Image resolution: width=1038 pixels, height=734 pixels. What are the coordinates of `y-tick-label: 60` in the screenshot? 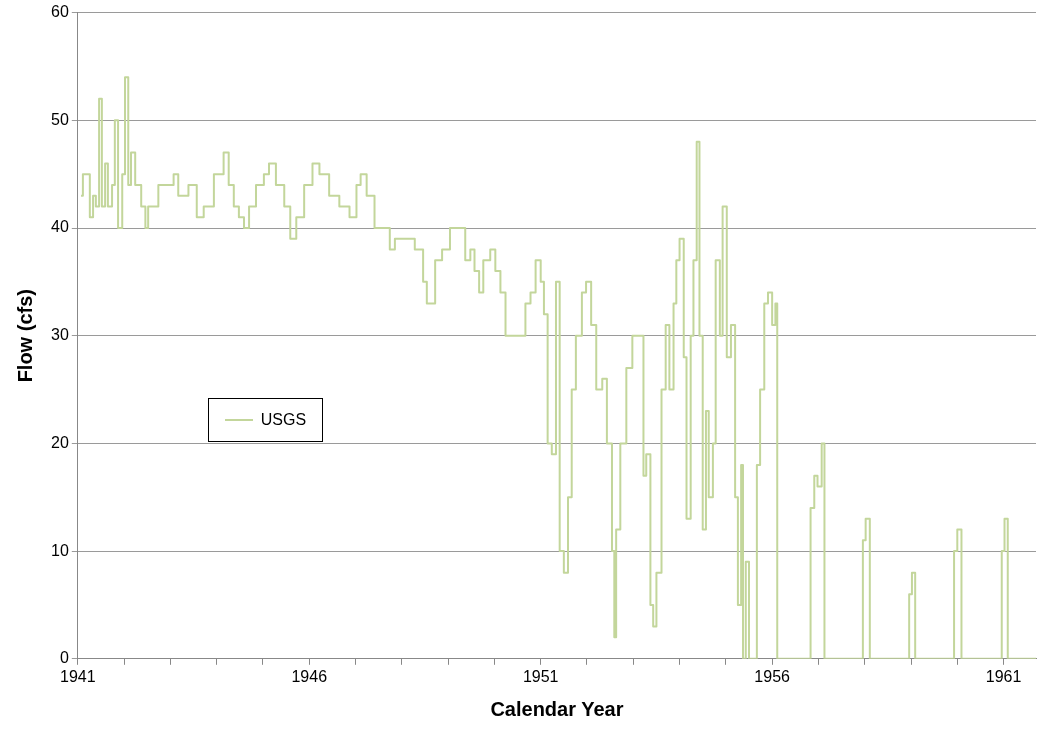 It's located at (60, 12).